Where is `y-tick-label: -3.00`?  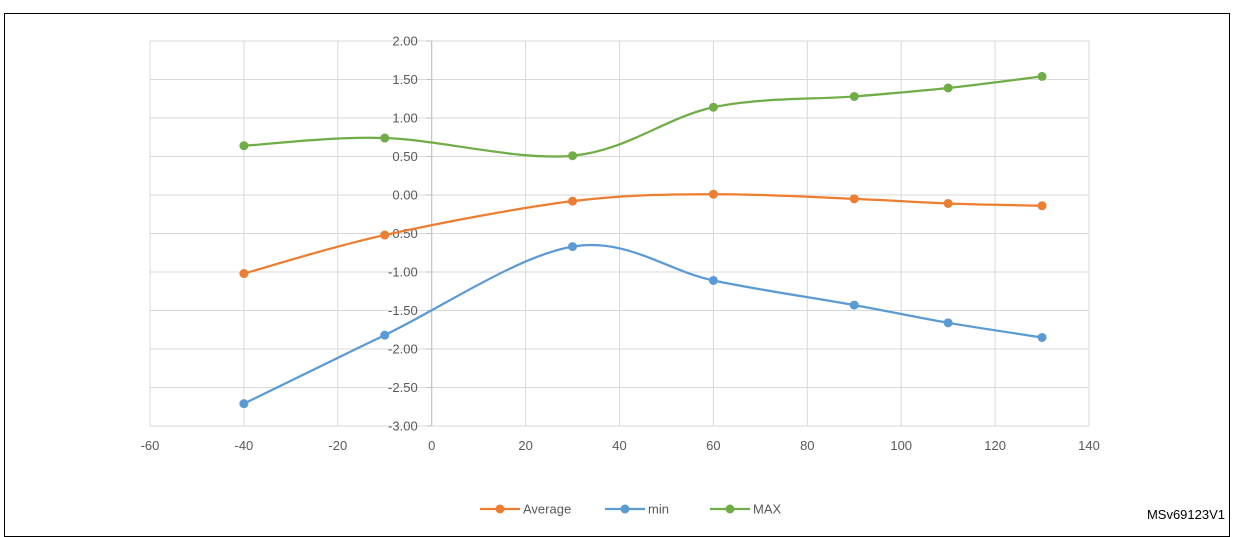 y-tick-label: -3.00 is located at coordinates (403, 426).